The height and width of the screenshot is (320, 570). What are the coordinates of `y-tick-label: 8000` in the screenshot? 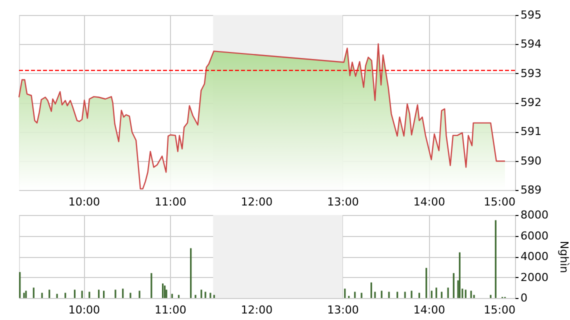 It's located at (534, 215).